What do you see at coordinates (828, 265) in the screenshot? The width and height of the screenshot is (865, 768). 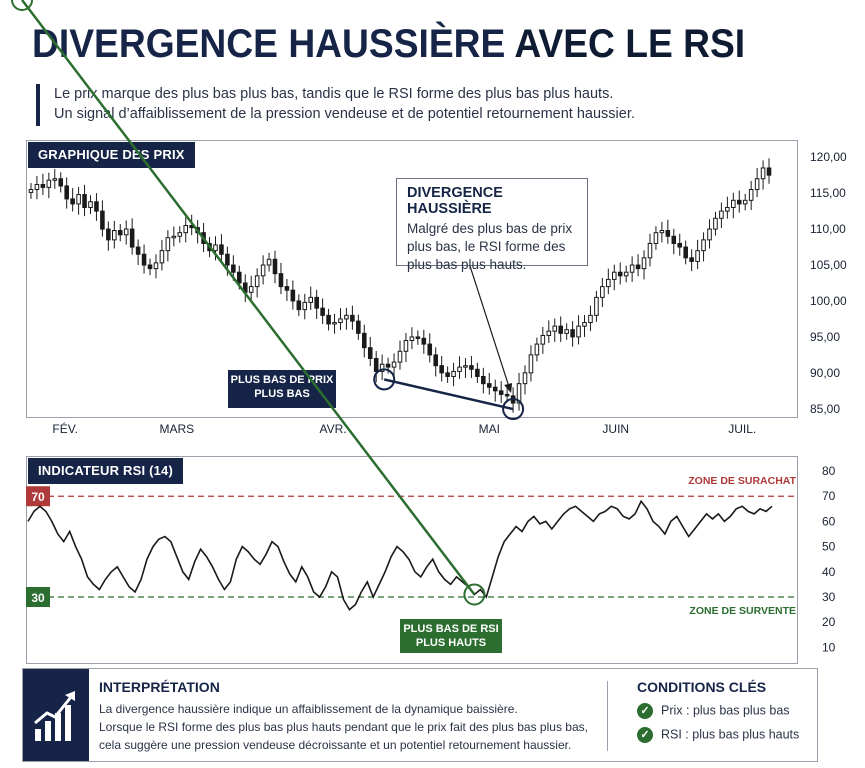 I see `price-y-tick-label: 105,00` at bounding box center [828, 265].